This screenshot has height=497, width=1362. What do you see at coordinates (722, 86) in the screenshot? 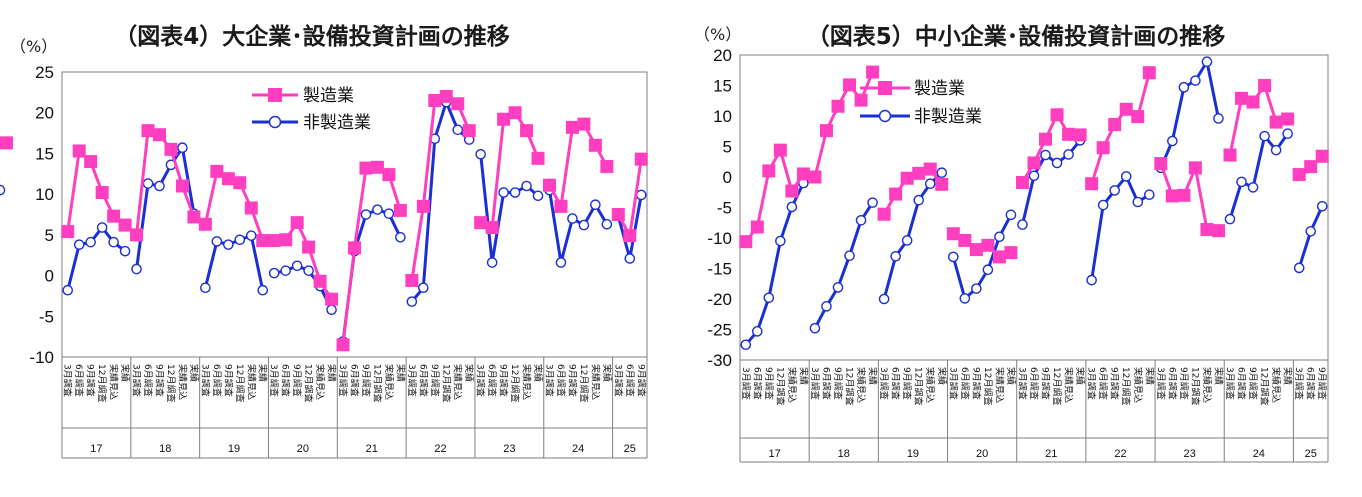
I see `y-tick-label: 15` at bounding box center [722, 86].